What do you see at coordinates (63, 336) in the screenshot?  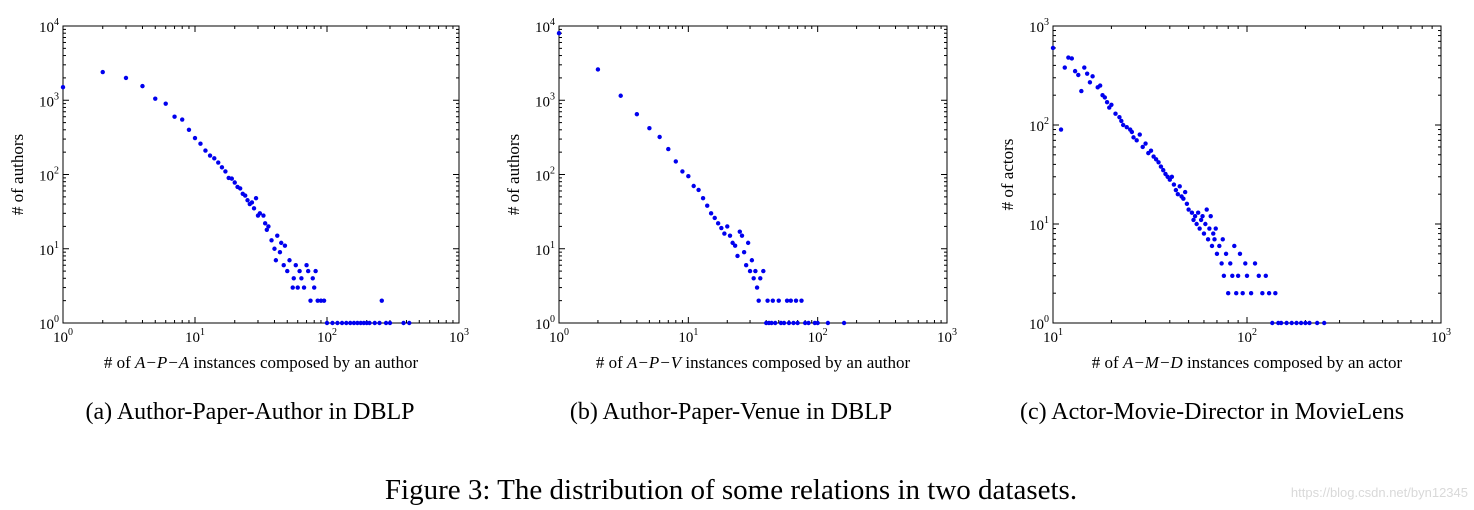 I see `x-tick-label: 10⁰` at bounding box center [63, 336].